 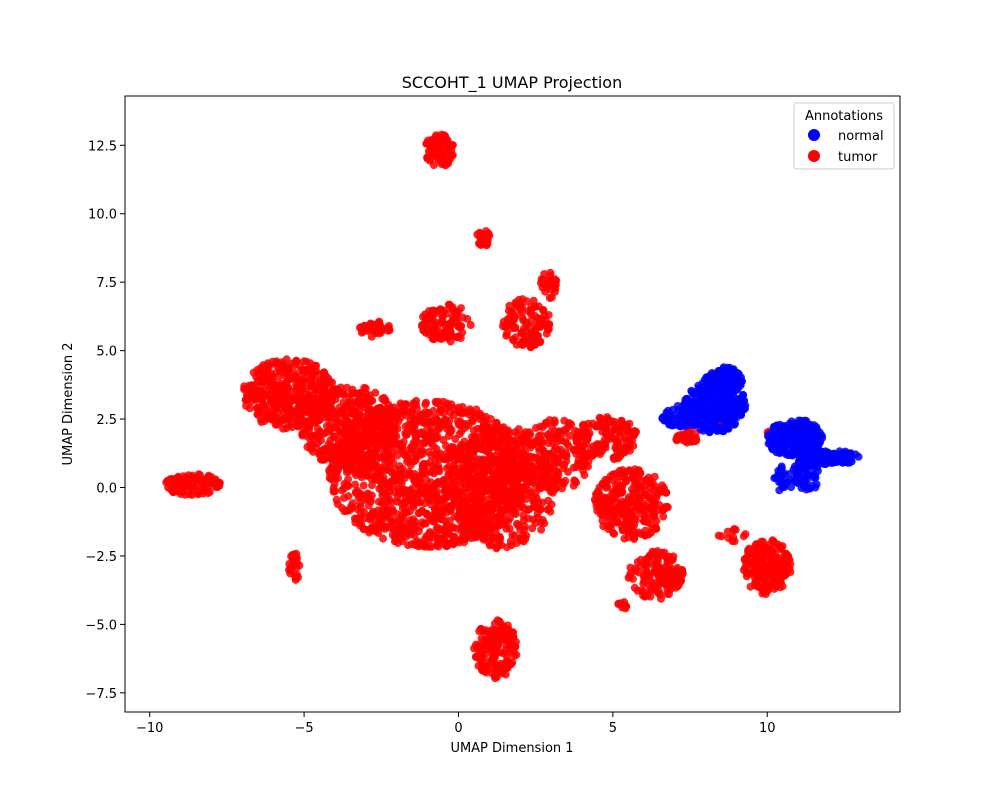 I want to click on x-tick-label: 0, so click(x=458, y=728).